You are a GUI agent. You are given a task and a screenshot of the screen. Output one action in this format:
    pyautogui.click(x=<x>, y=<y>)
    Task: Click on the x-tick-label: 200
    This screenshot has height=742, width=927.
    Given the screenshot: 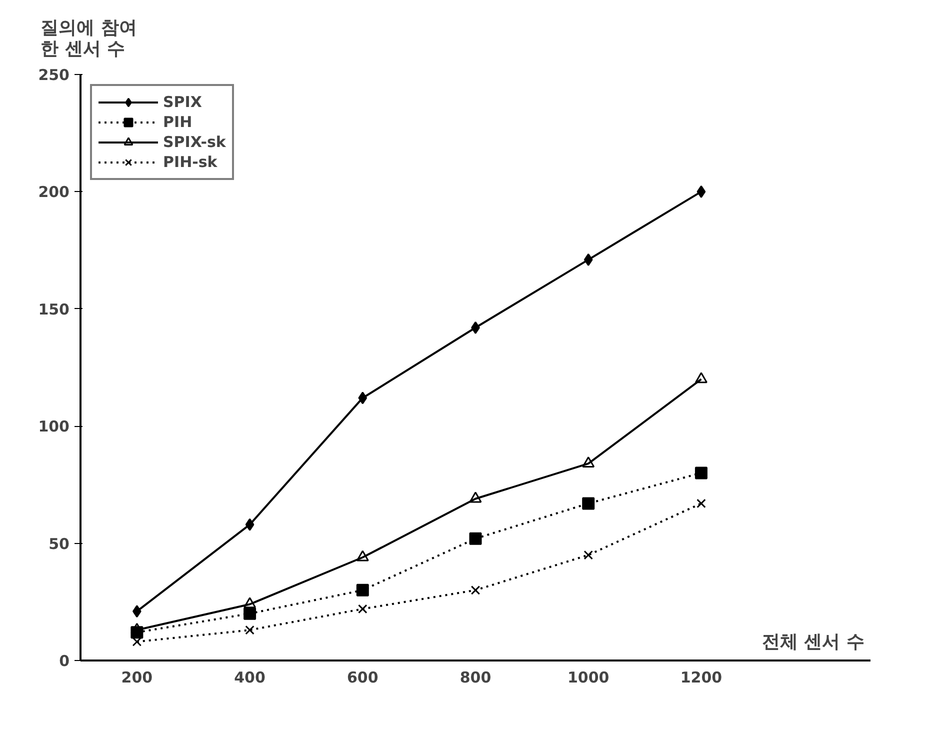 What is the action you would take?
    pyautogui.click(x=137, y=677)
    